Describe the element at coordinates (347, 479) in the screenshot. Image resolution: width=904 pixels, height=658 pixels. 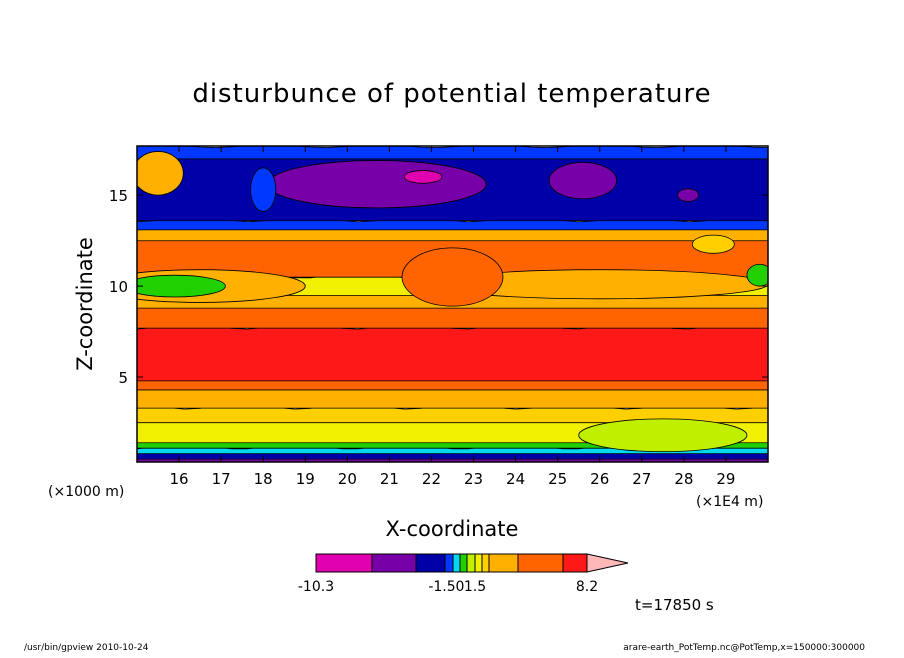
I see `x-tick-label: 20` at that location.